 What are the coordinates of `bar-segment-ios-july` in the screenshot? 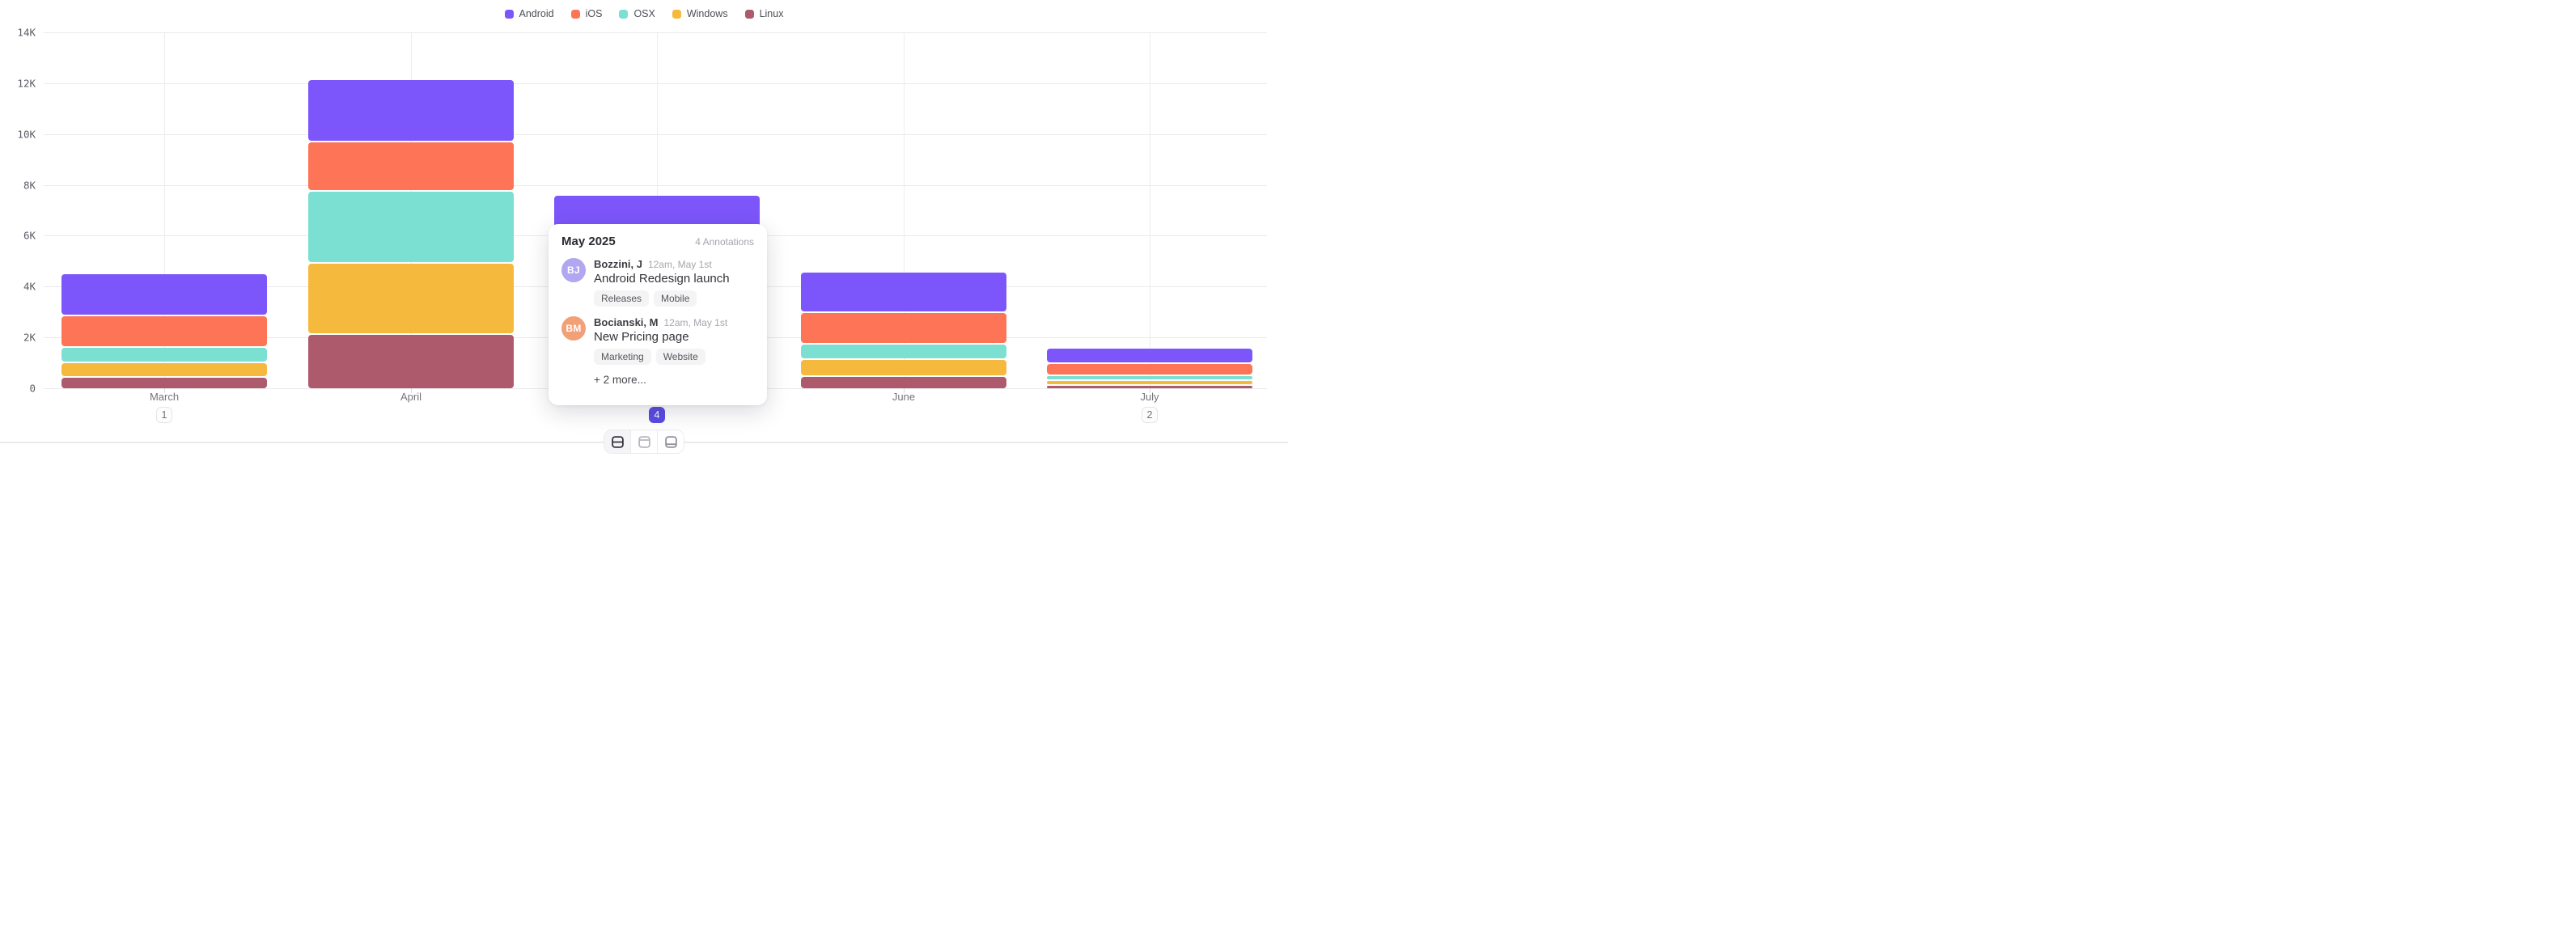 It's located at (1149, 369).